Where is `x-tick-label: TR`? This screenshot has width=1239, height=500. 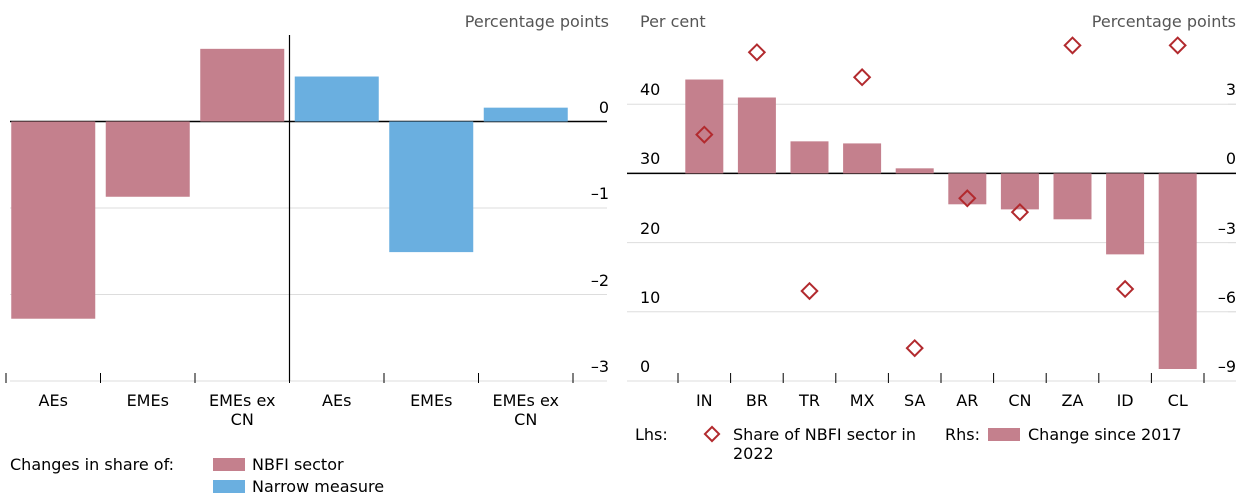
x-tick-label: TR is located at coordinates (809, 400).